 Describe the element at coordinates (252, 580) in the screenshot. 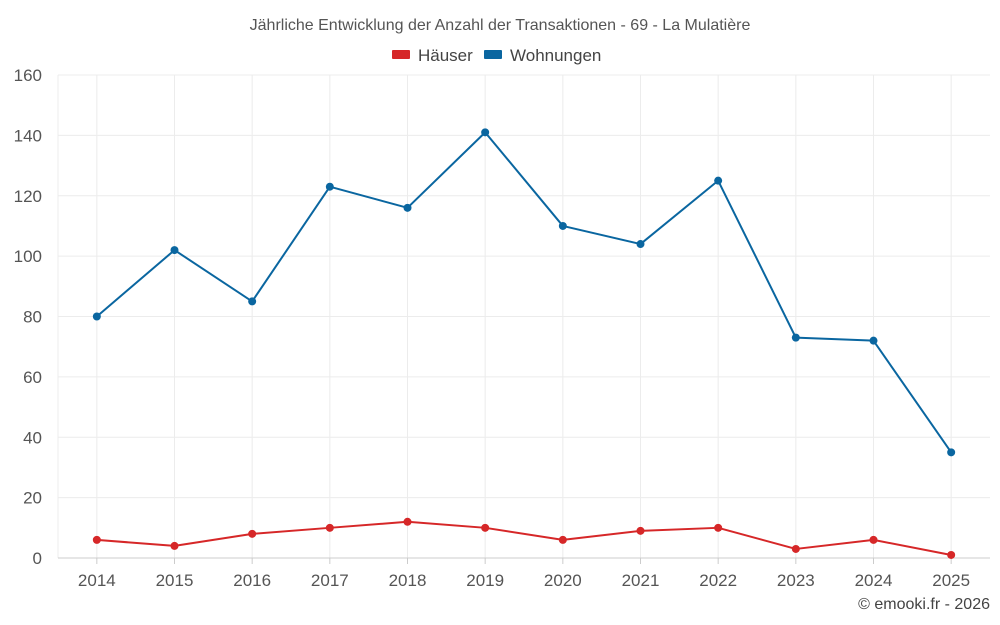

I see `x-tick-label: 2016` at that location.